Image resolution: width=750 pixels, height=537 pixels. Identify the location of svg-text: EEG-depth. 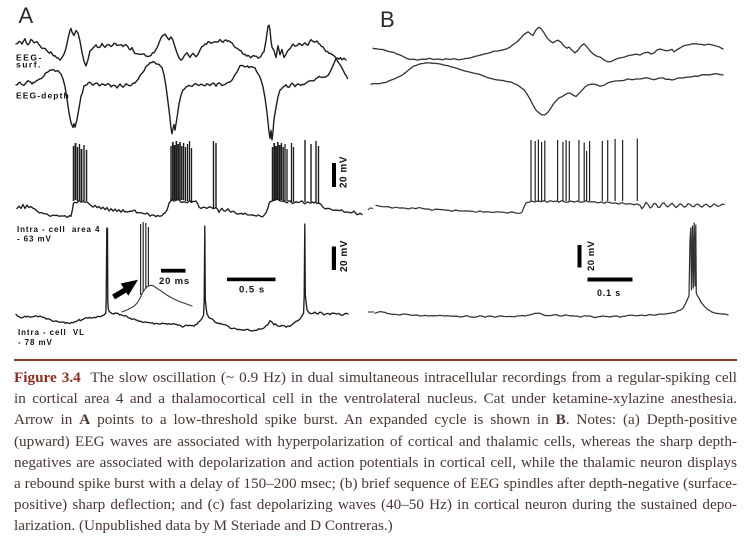
(43, 96).